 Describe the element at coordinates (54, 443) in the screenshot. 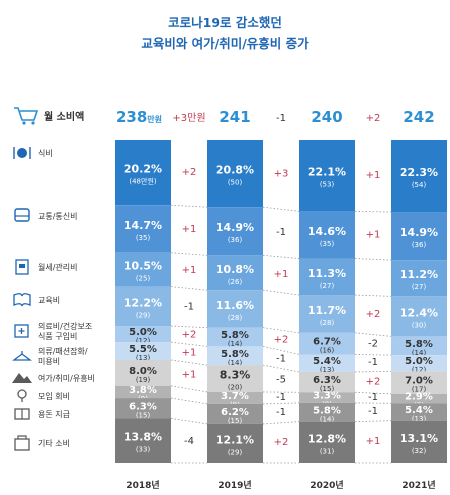

I see `series-label: 기타 소비` at that location.